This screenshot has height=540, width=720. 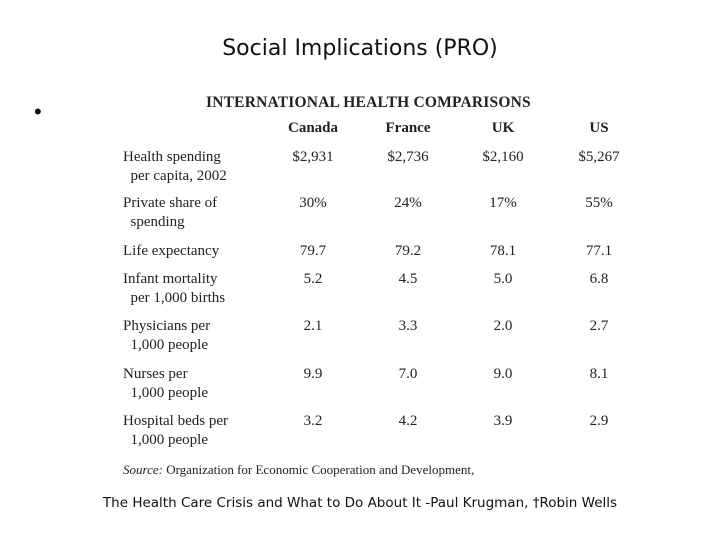 I want to click on cell-physicians-uk: 2.0, so click(x=503, y=326).